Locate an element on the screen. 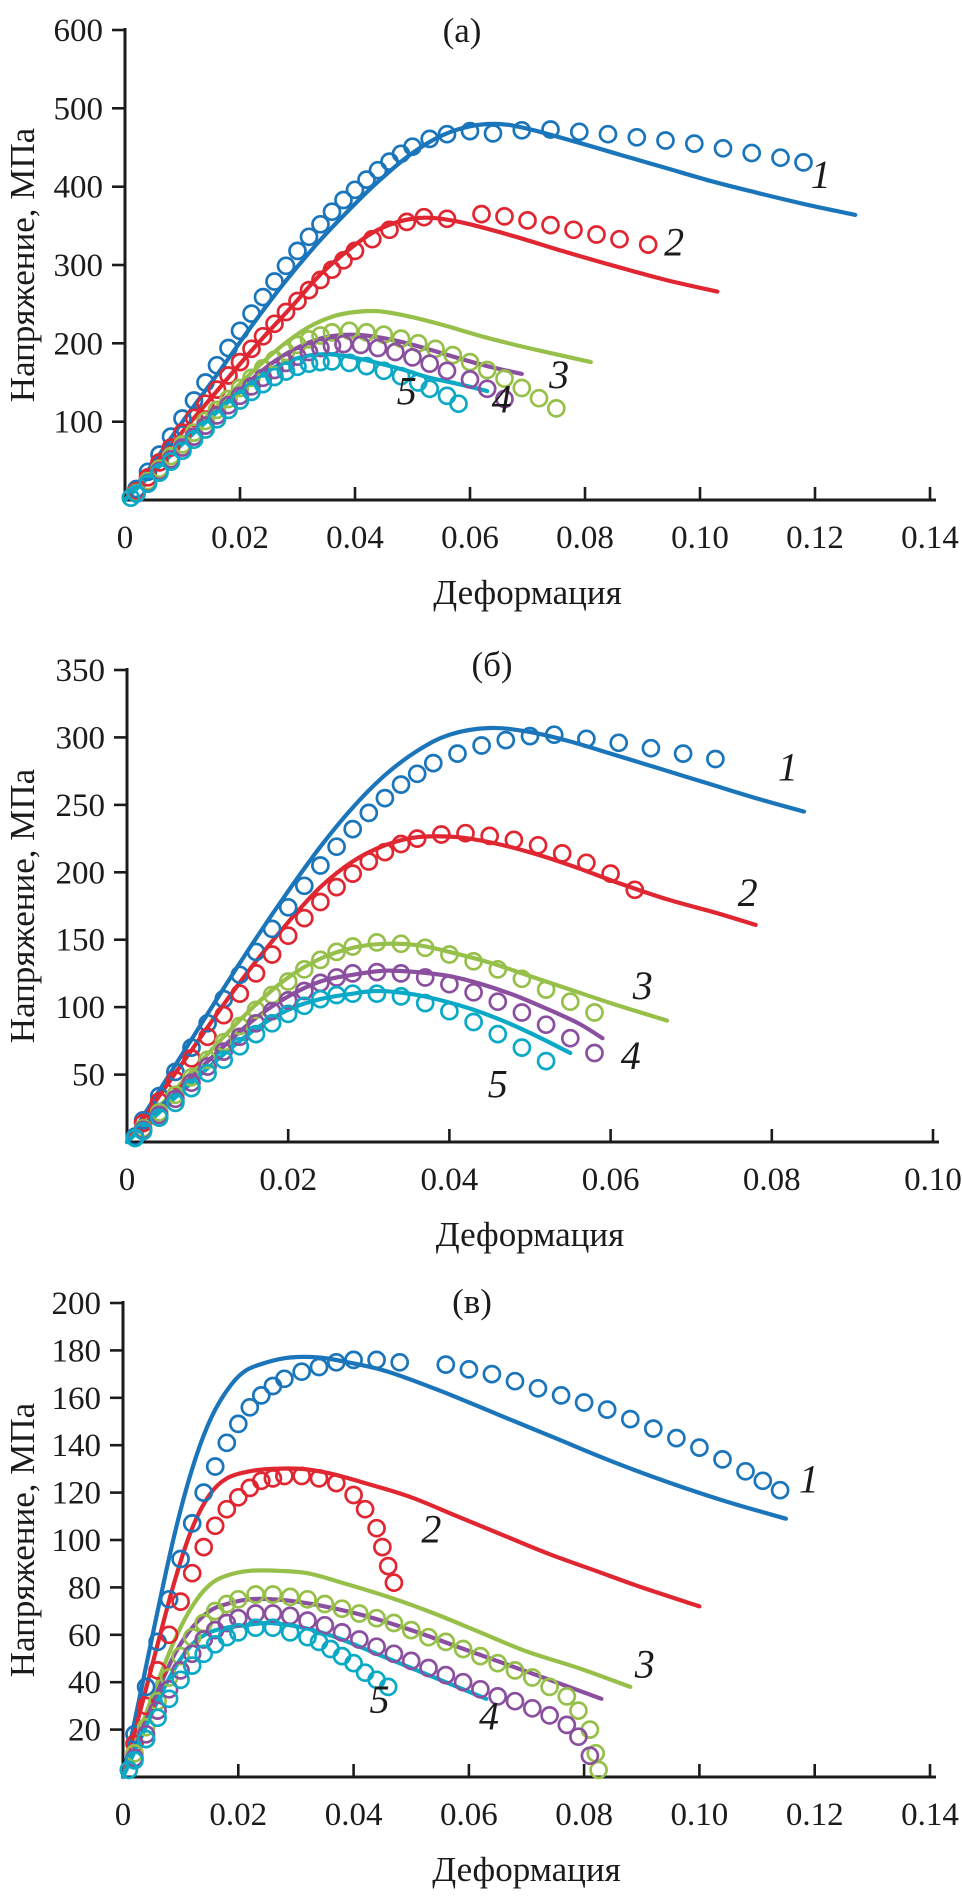  y-tick-label: 20 is located at coordinates (84, 1731).